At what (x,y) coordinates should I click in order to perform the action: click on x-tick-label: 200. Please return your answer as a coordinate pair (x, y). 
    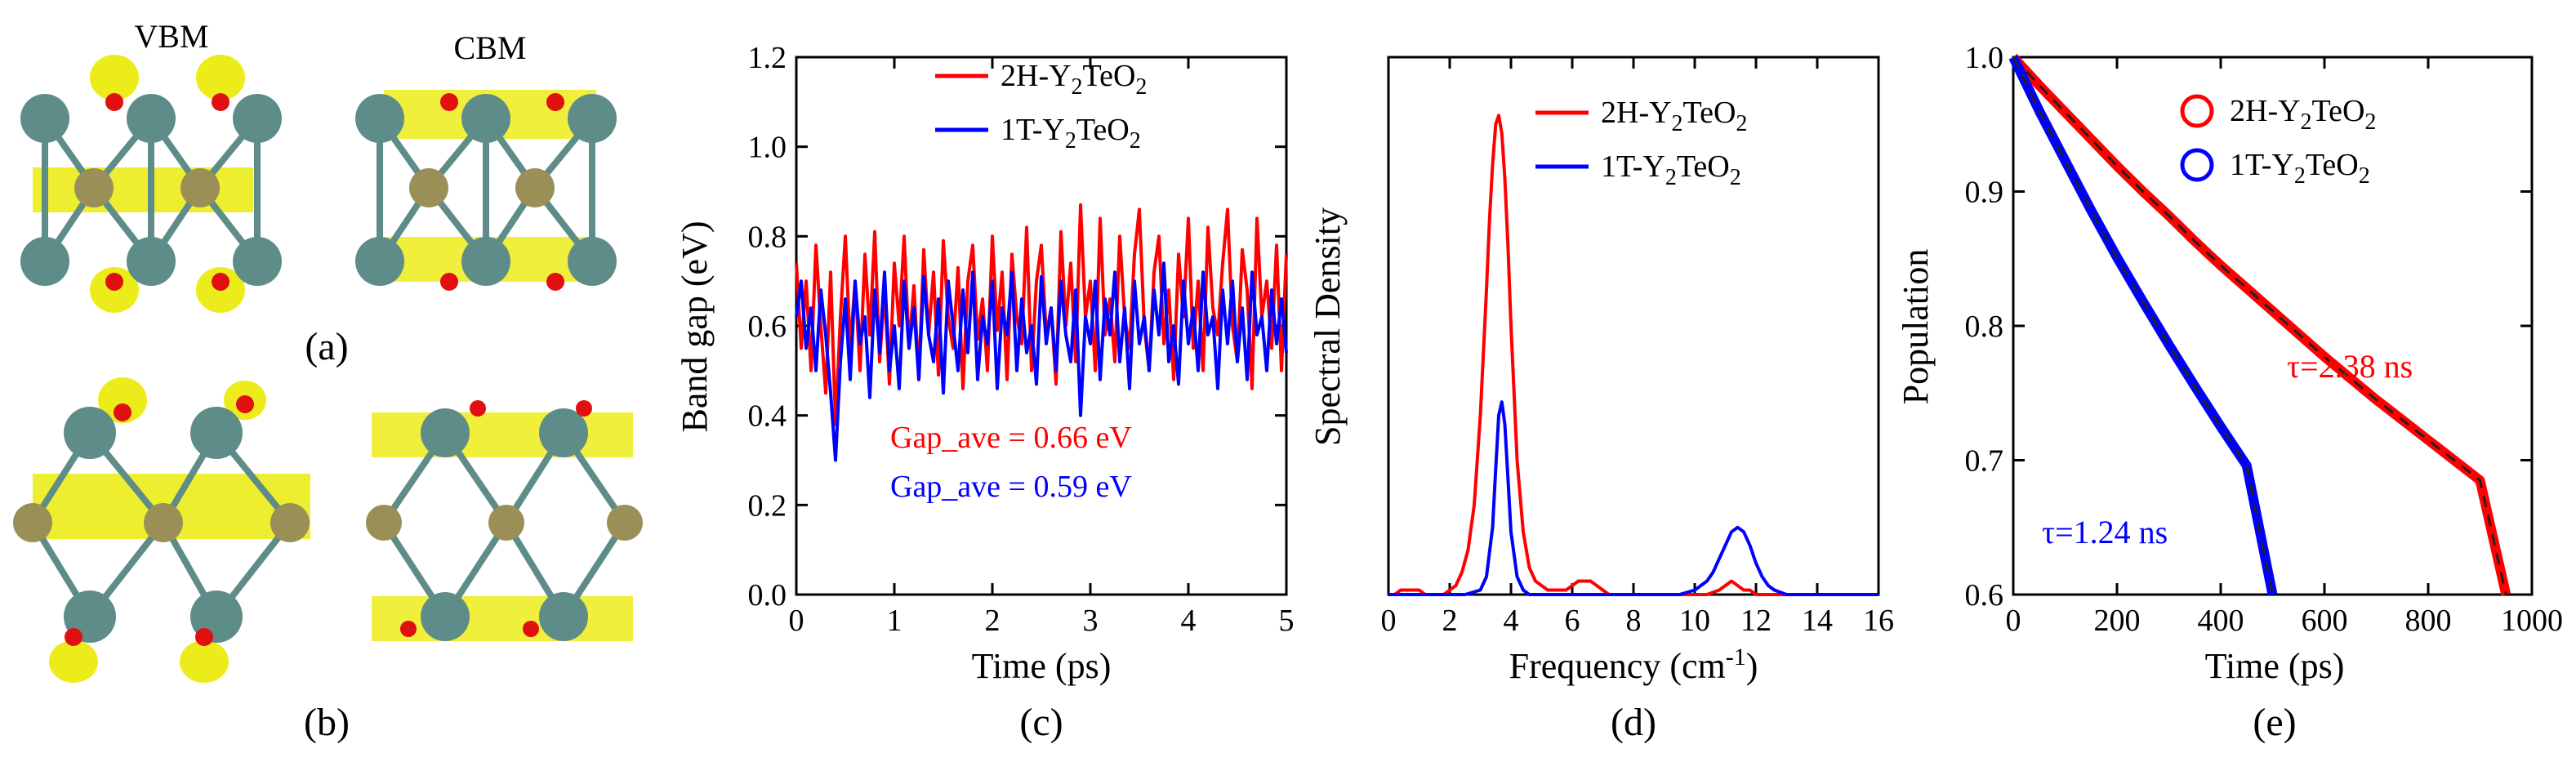
    Looking at the image, I should click on (2117, 621).